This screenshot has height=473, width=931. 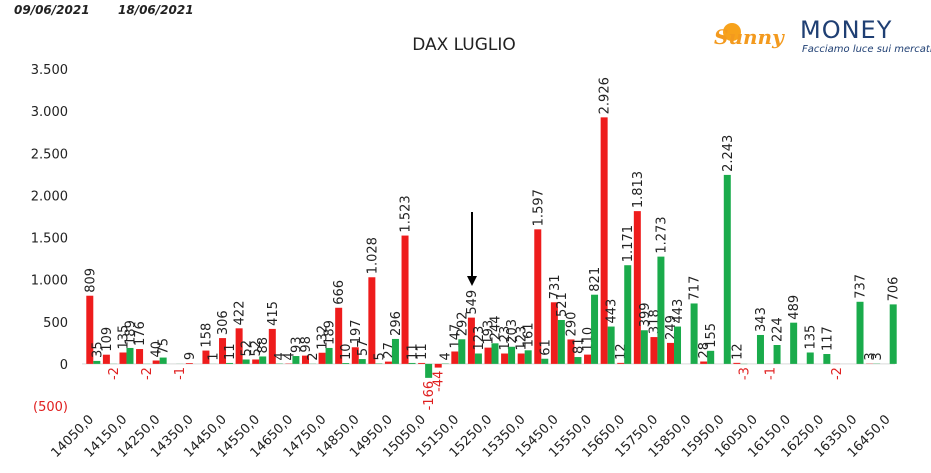 What do you see at coordinates (827, 338) in the screenshot?
I see `data-label: 117` at bounding box center [827, 338].